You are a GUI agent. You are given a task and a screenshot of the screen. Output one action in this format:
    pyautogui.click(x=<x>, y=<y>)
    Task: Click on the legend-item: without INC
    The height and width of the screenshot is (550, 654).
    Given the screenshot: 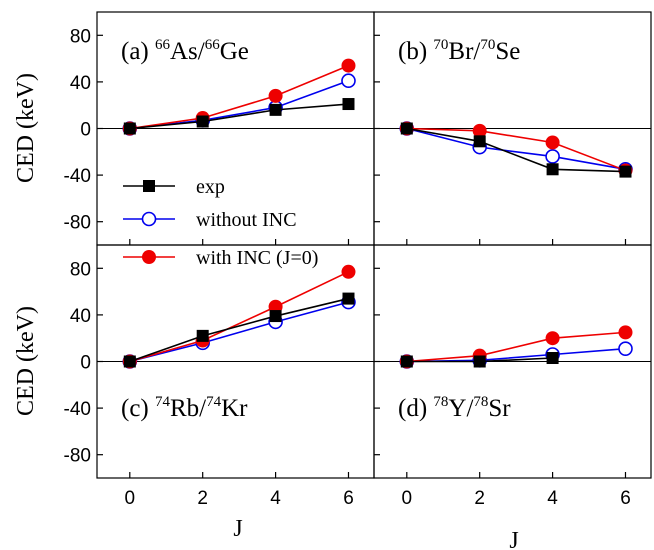 What is the action you would take?
    pyautogui.click(x=210, y=220)
    